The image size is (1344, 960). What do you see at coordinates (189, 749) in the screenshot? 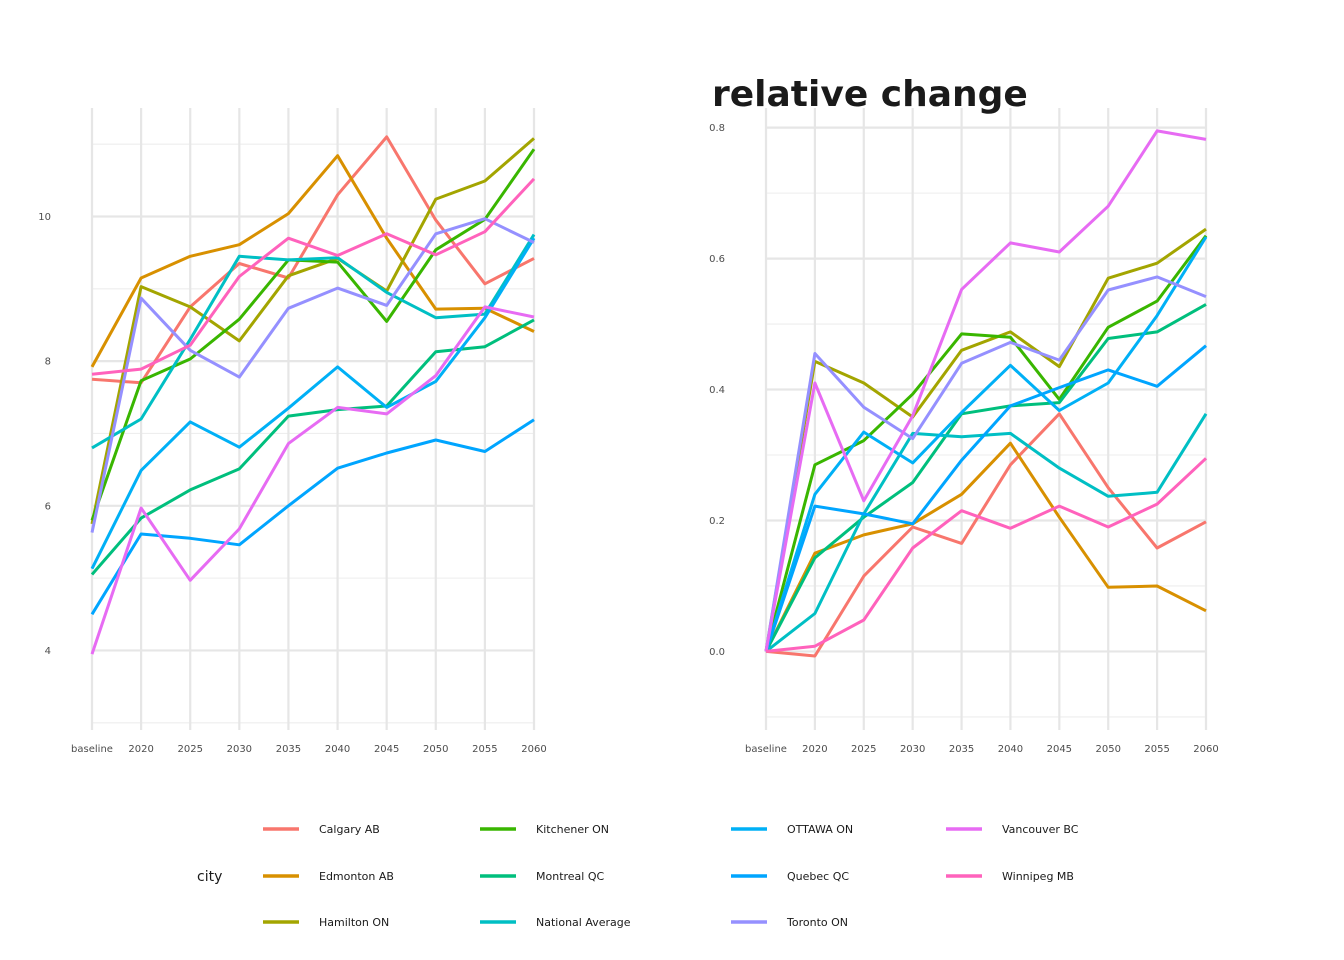
I see `abs-x-tick-label: 2025` at bounding box center [189, 749].